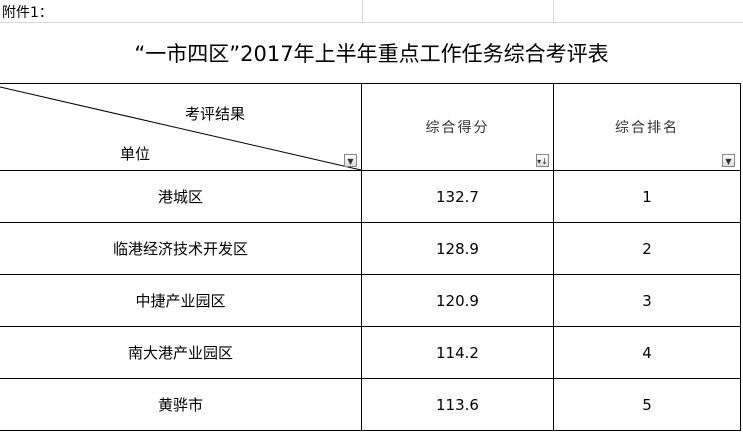 Image resolution: width=743 pixels, height=435 pixels. What do you see at coordinates (215, 114) in the screenshot?
I see `header-diag-top: 考评结果` at bounding box center [215, 114].